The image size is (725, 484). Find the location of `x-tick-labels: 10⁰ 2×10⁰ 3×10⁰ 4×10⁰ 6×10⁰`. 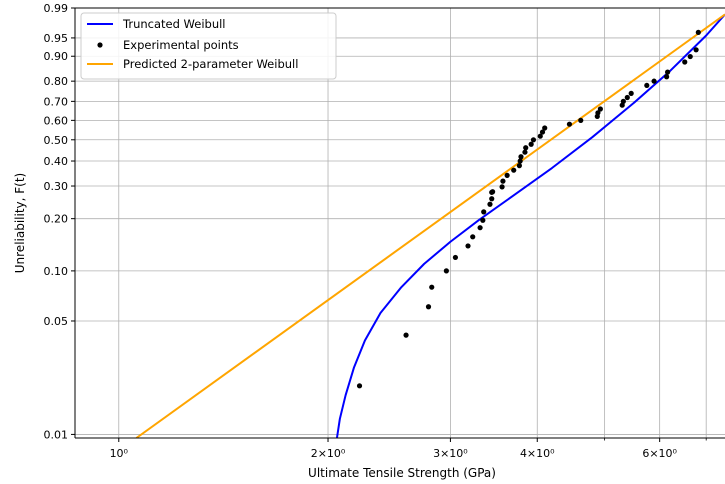

x-tick-labels: 10⁰ 2×10⁰ 3×10⁰ 4×10⁰ 6×10⁰ is located at coordinates (408, 449).